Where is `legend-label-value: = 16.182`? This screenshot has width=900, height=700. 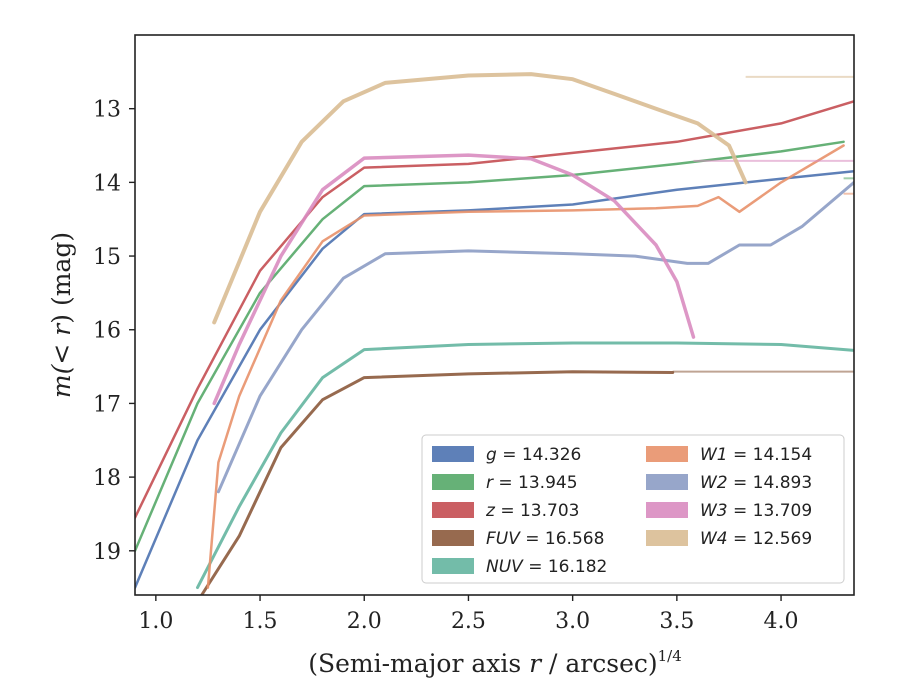
legend-label-value: = 16.182 is located at coordinates (565, 567).